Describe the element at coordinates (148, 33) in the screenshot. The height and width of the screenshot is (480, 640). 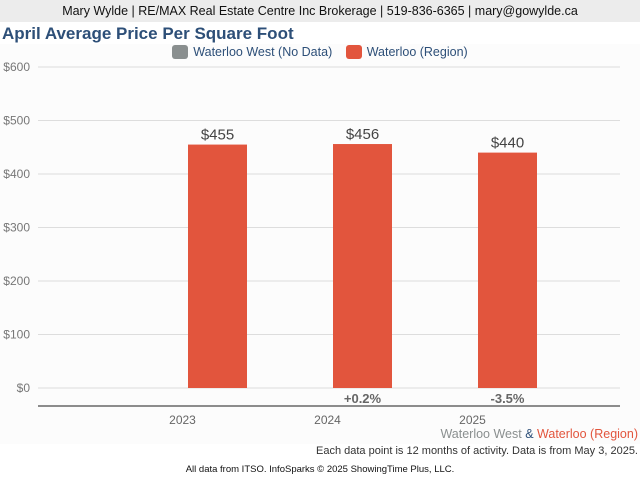
I see `chart-title: April Average Price Per Square Foot` at that location.